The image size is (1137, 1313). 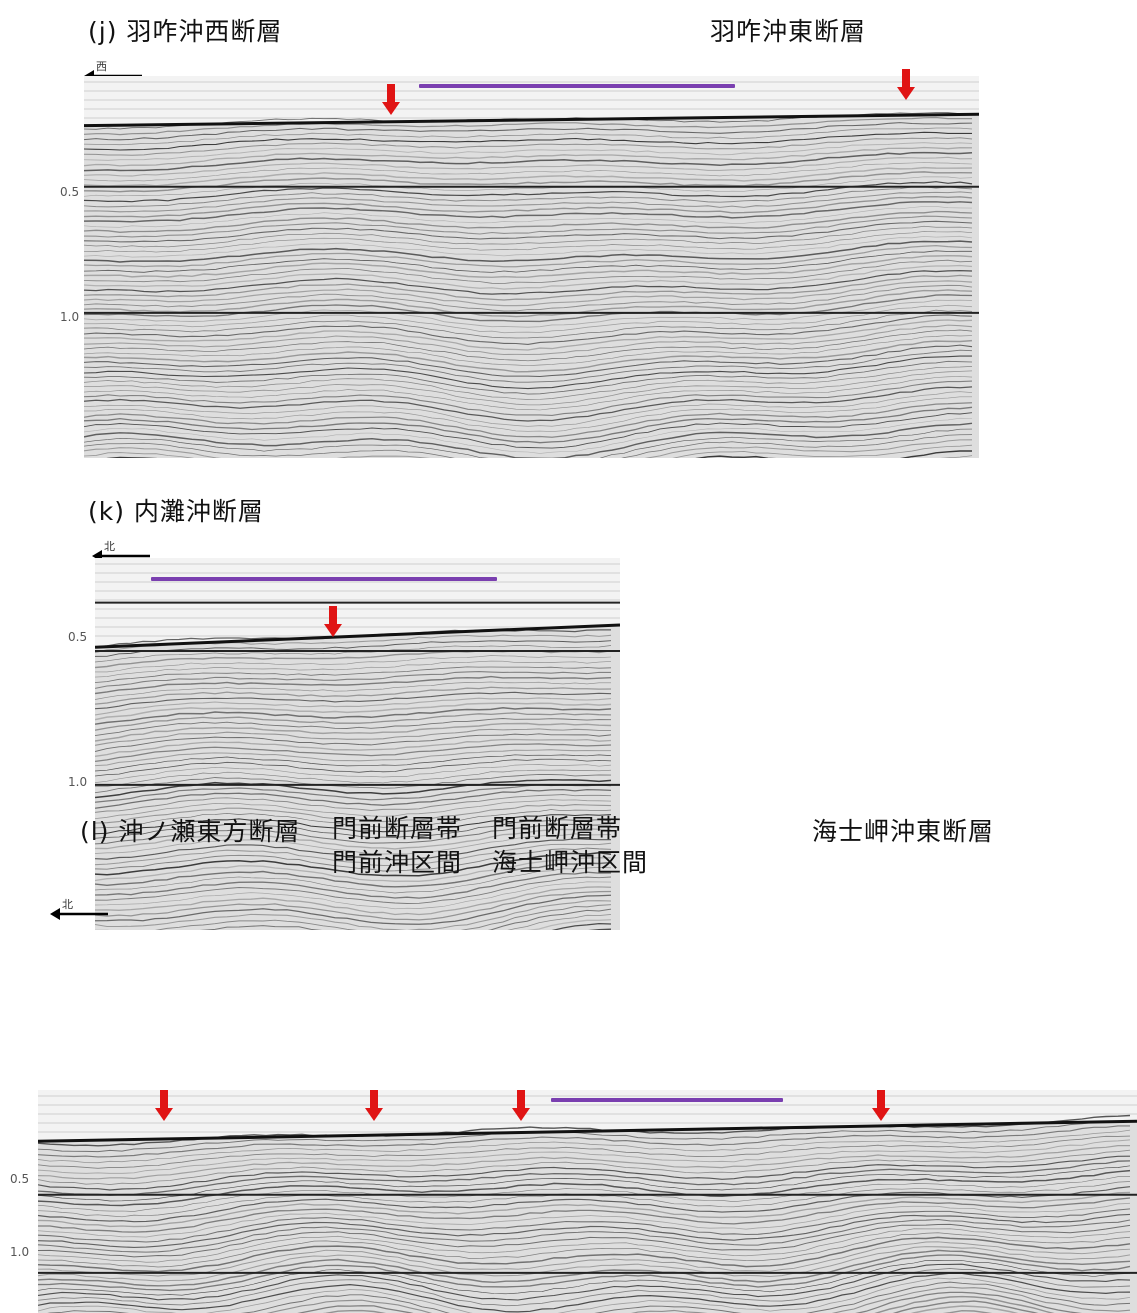 I want to click on seismic-section-k, so click(x=357, y=744).